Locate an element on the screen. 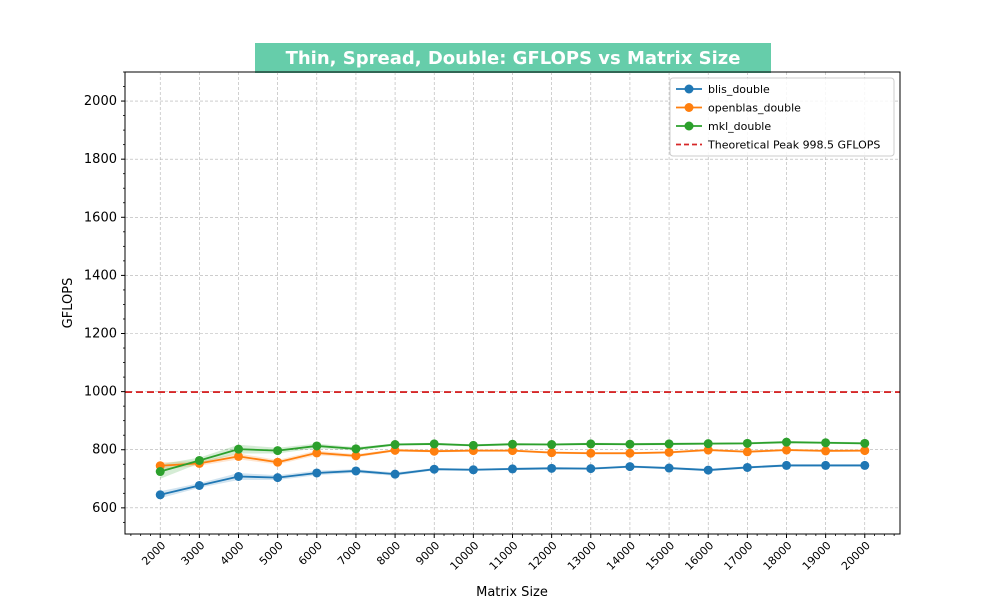 The height and width of the screenshot is (600, 1000). x-tick-label: 14000 is located at coordinates (621, 556).